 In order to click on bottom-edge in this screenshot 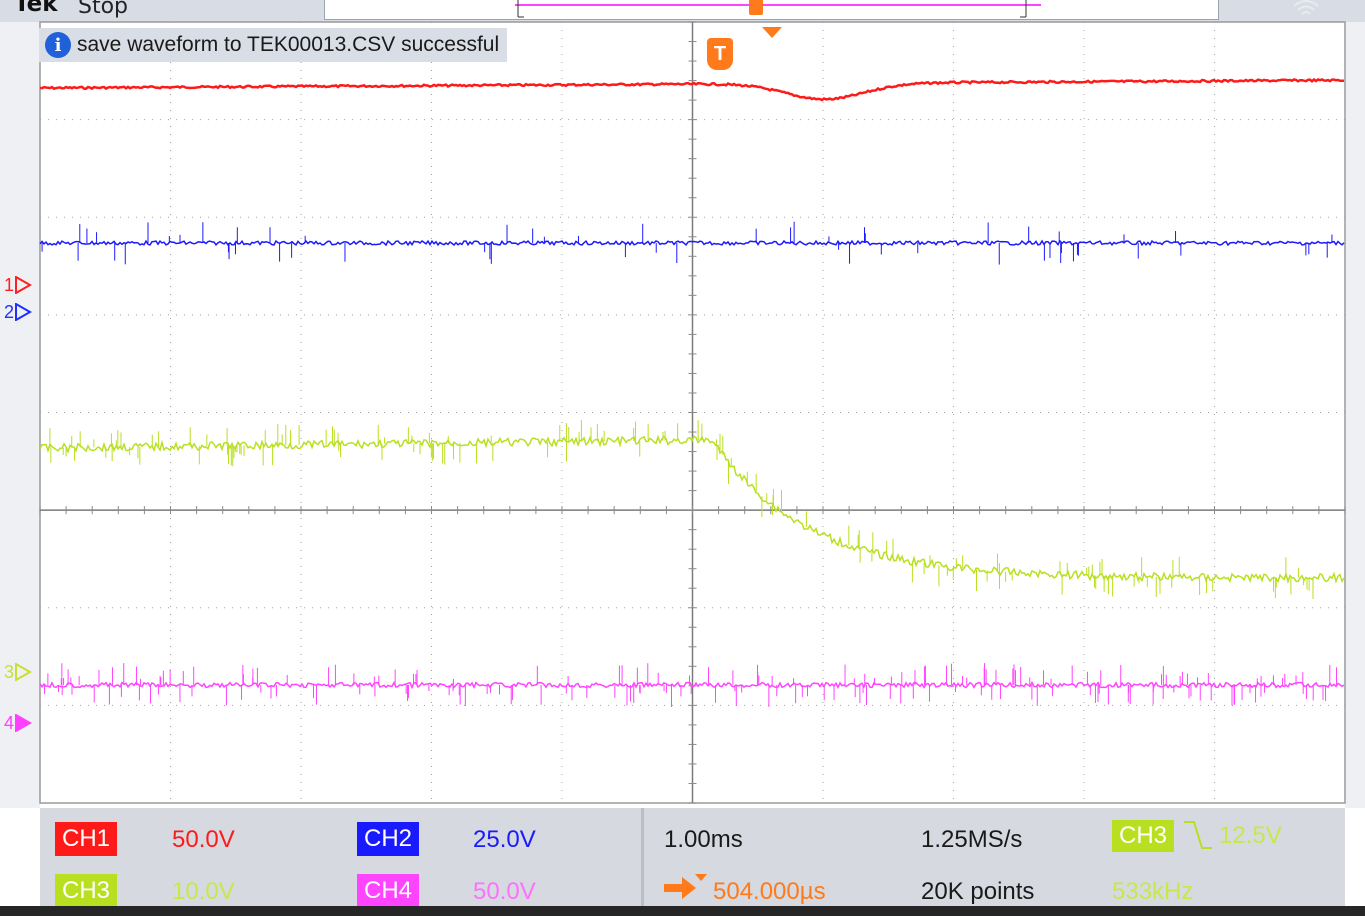, I will do `click(682, 911)`.